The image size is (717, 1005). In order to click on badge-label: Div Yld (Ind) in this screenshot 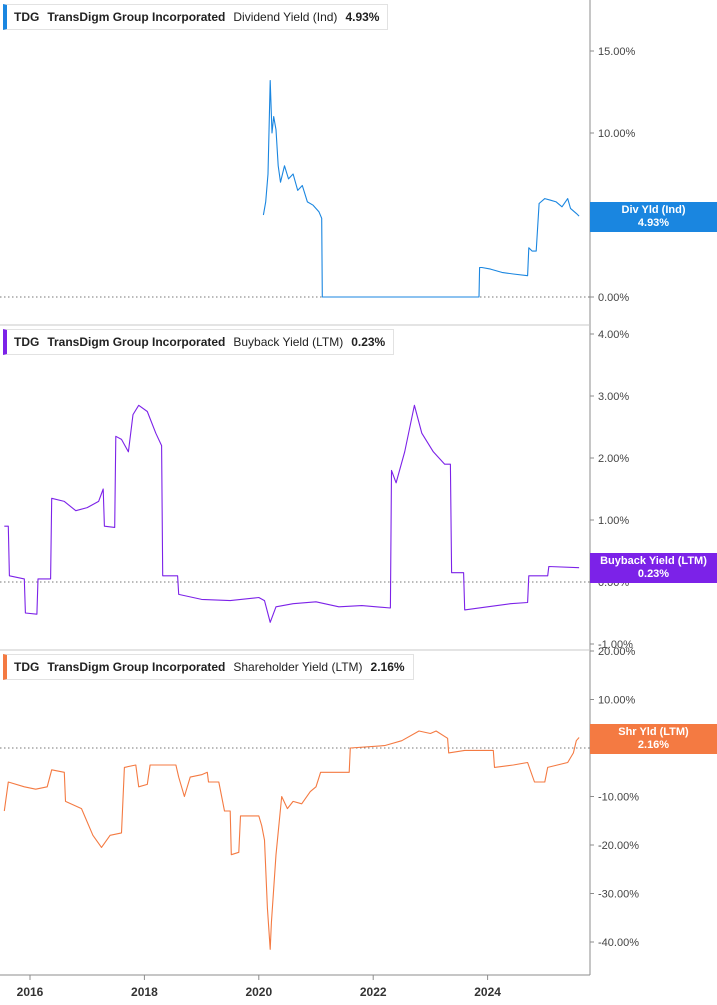, I will do `click(653, 210)`.